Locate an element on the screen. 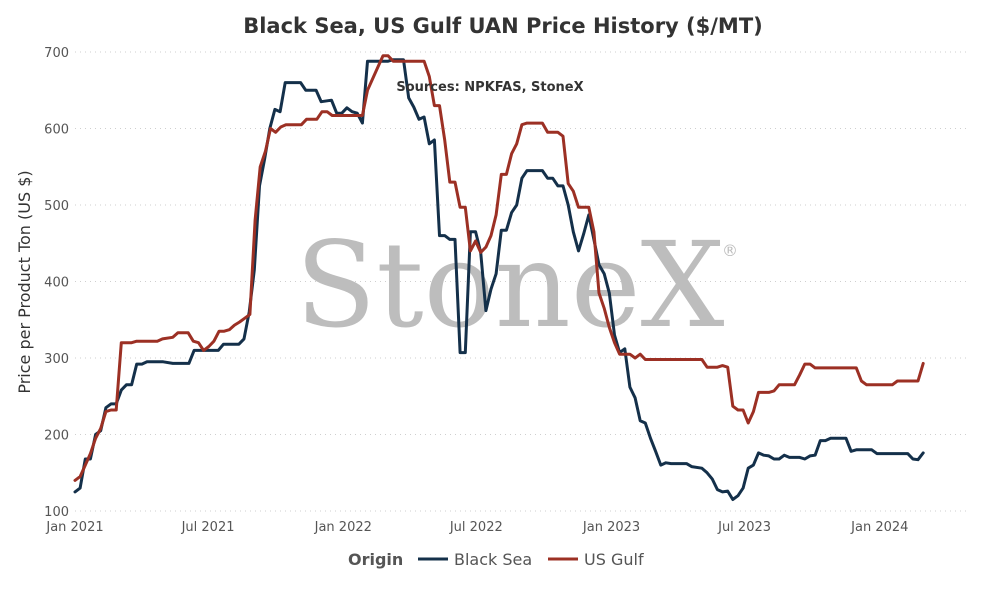  y-tick-label: 200 is located at coordinates (56, 436).